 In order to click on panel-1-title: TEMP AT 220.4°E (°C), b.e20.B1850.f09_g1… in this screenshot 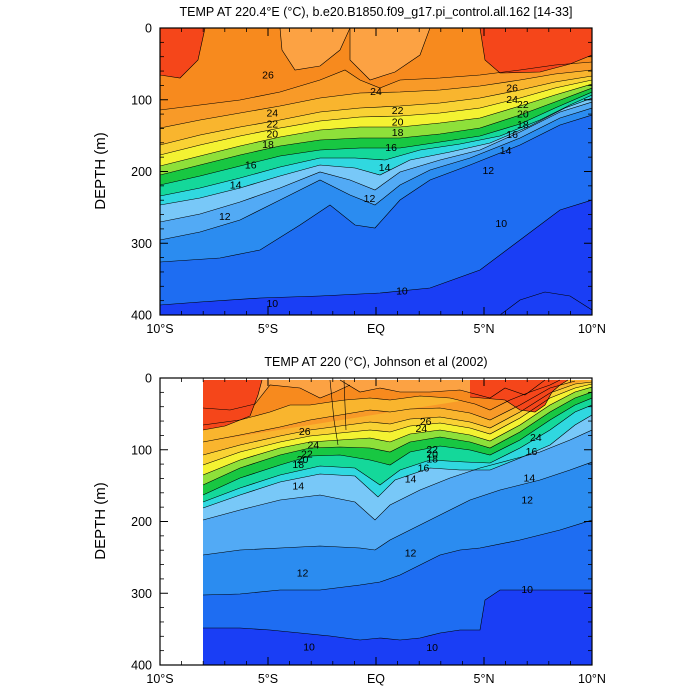, I will do `click(376, 12)`.